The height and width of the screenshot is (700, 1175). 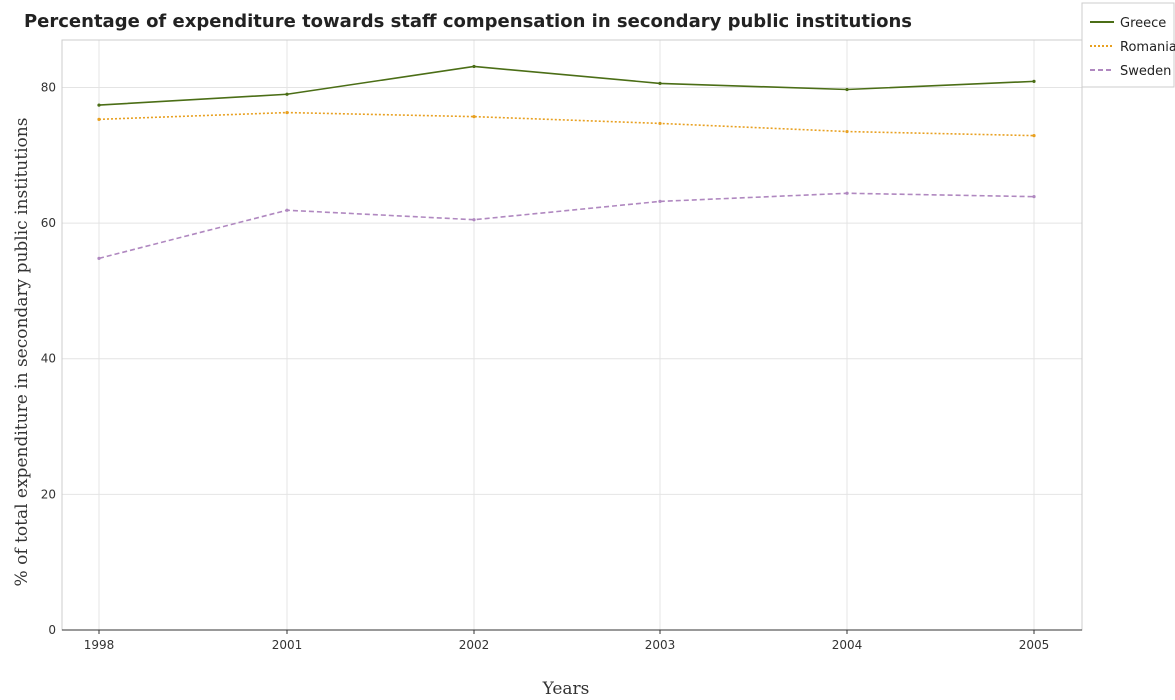 I want to click on legend: Greece Romania Sweden, so click(x=1128, y=45).